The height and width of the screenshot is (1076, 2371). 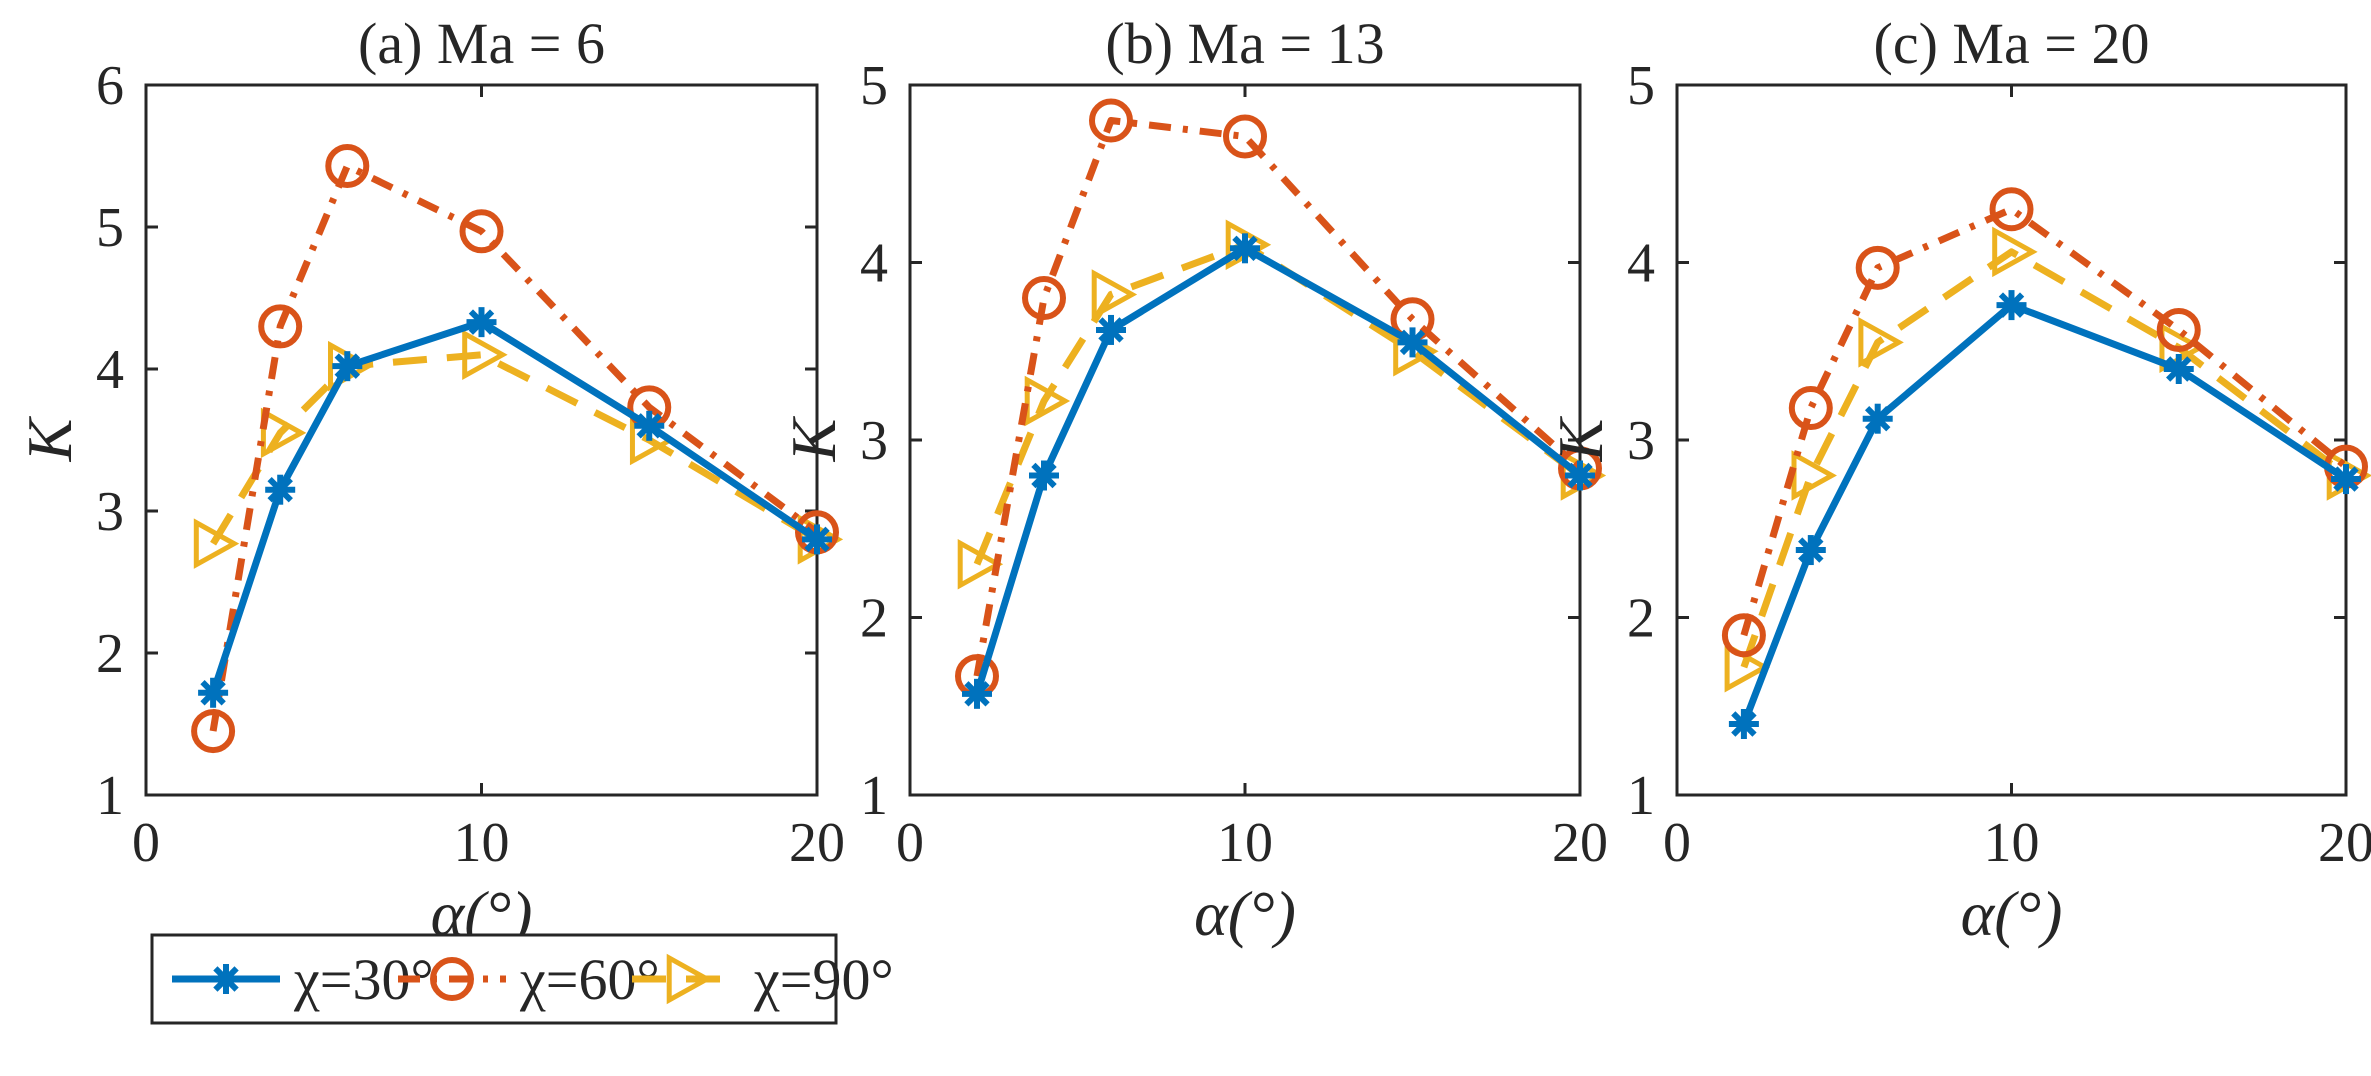 I want to click on legend-label: χ=90°, so click(x=823, y=979).